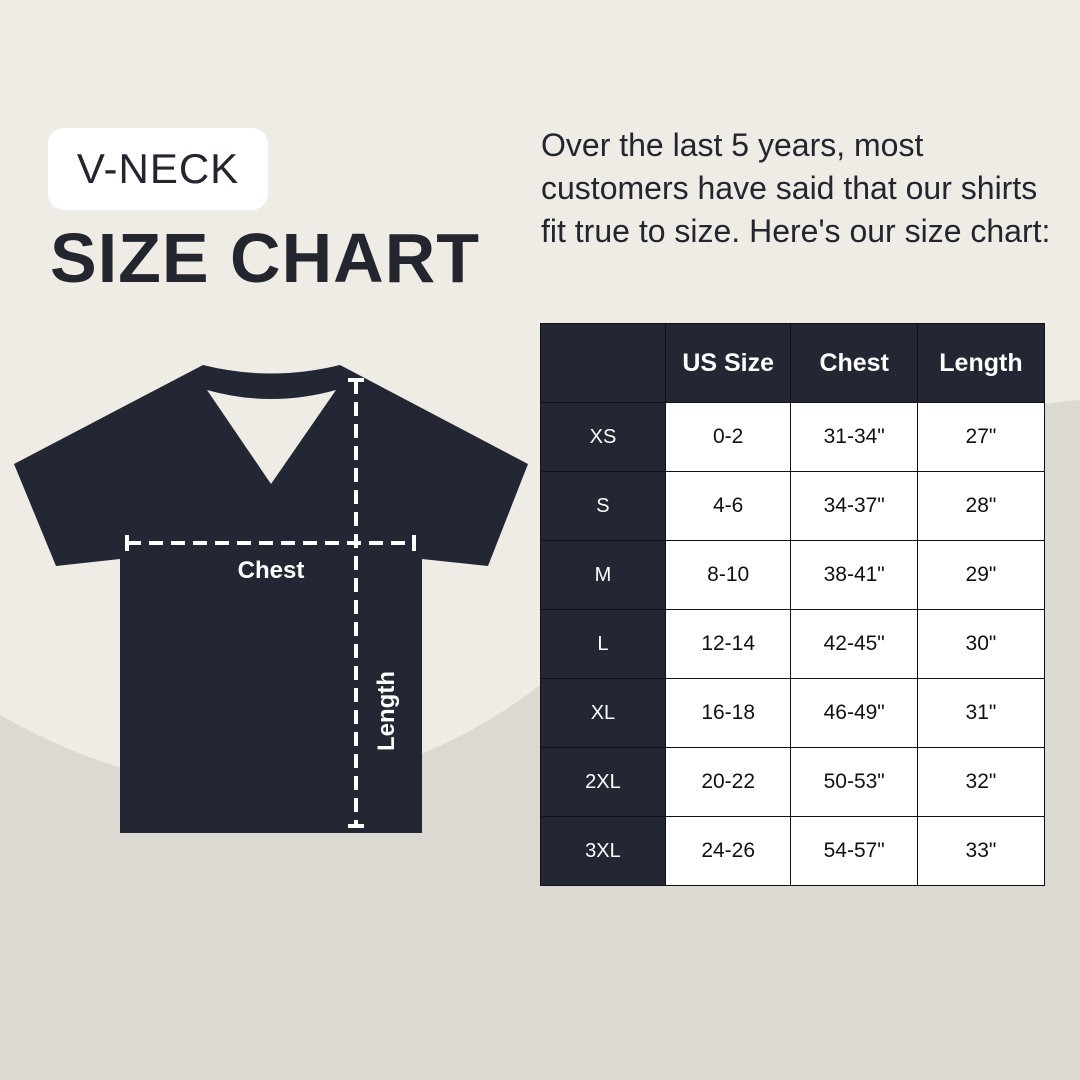 Image resolution: width=1080 pixels, height=1080 pixels. I want to click on table-row: M 8-10 38-41" 29", so click(793, 575).